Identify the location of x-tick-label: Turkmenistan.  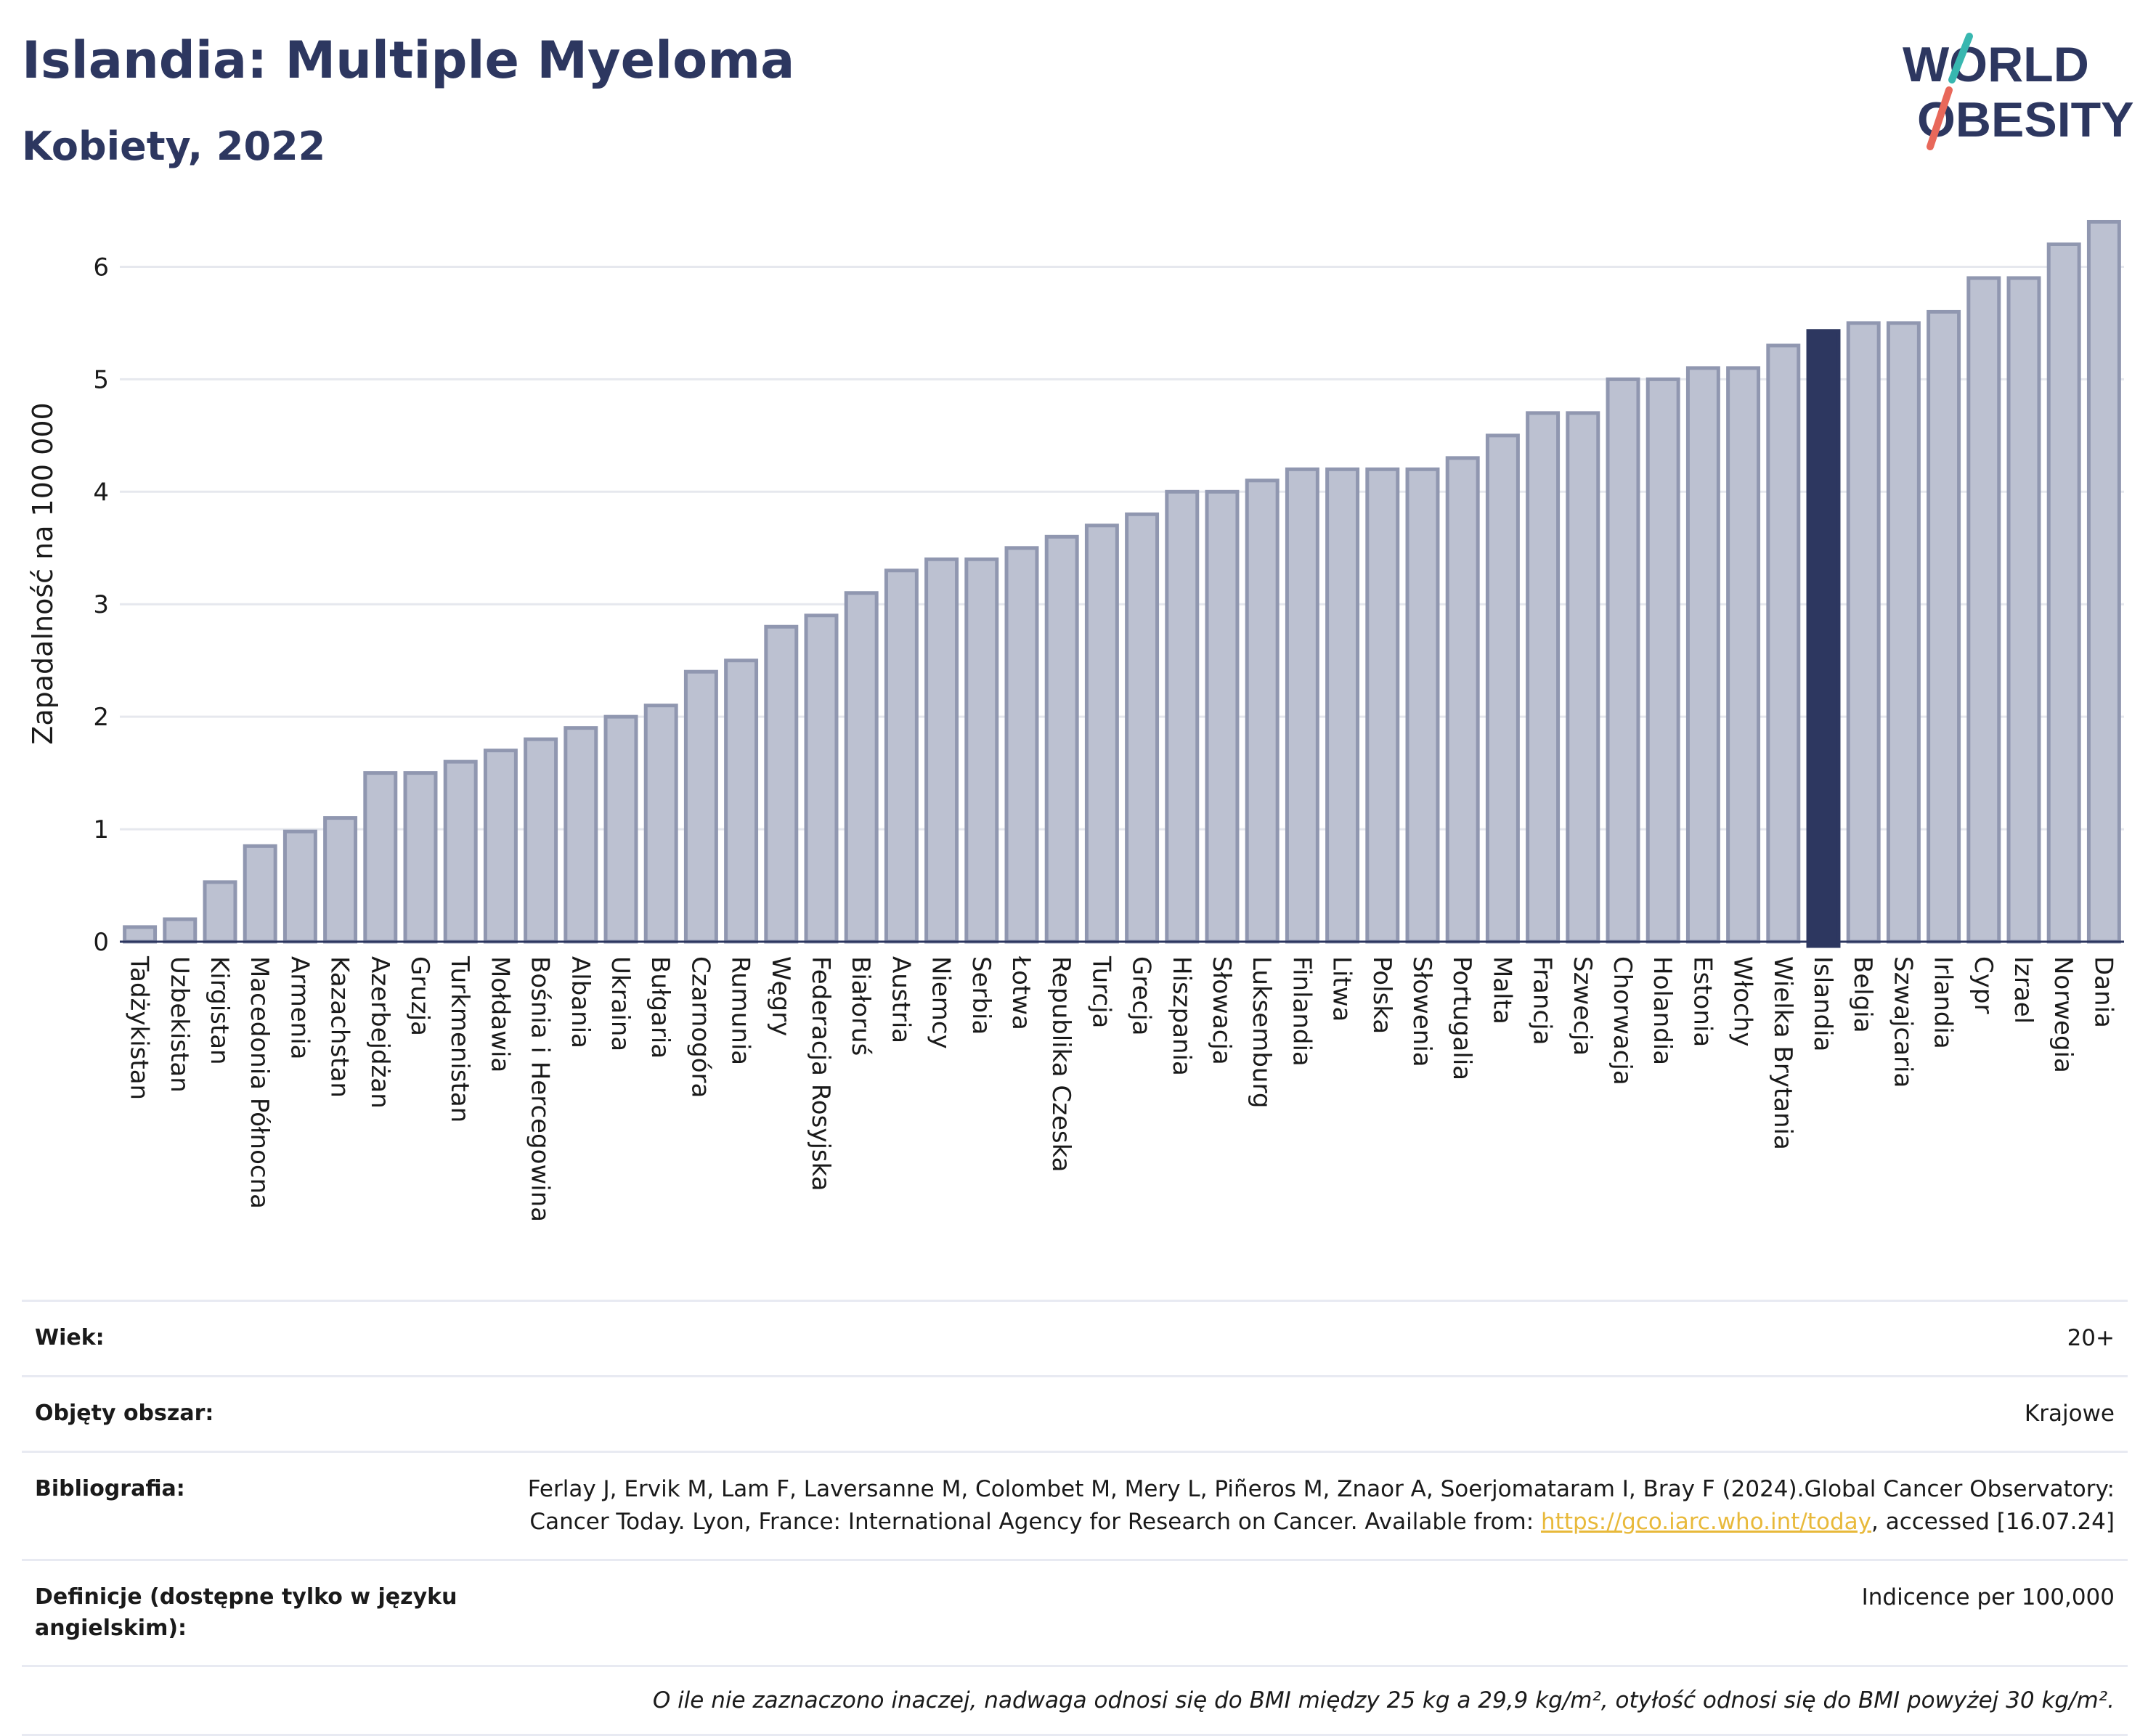
(459, 1038).